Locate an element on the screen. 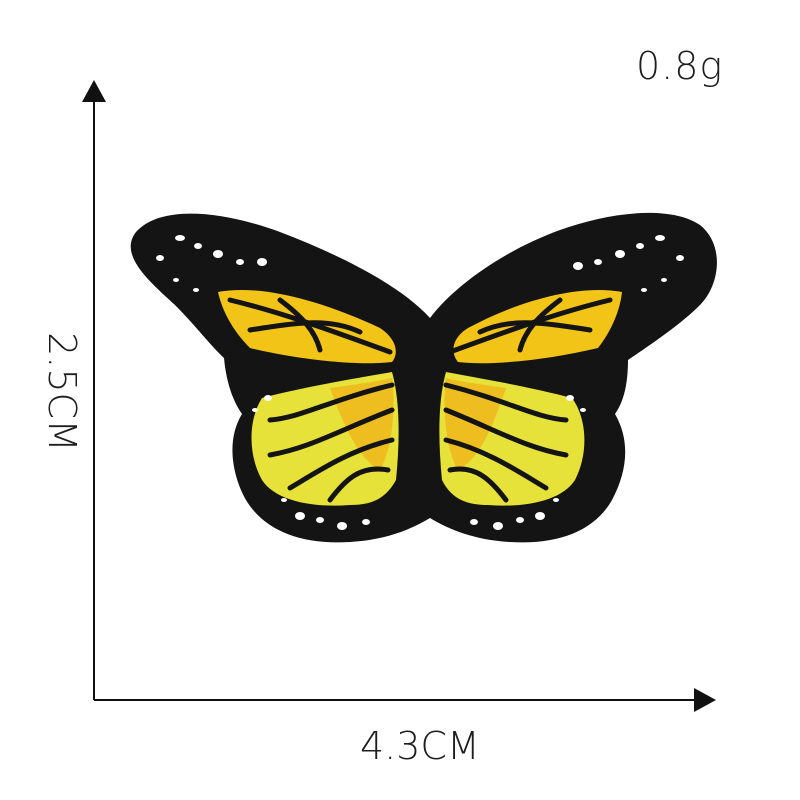  height-dimension-label: 2.5CM is located at coordinates (62, 392).